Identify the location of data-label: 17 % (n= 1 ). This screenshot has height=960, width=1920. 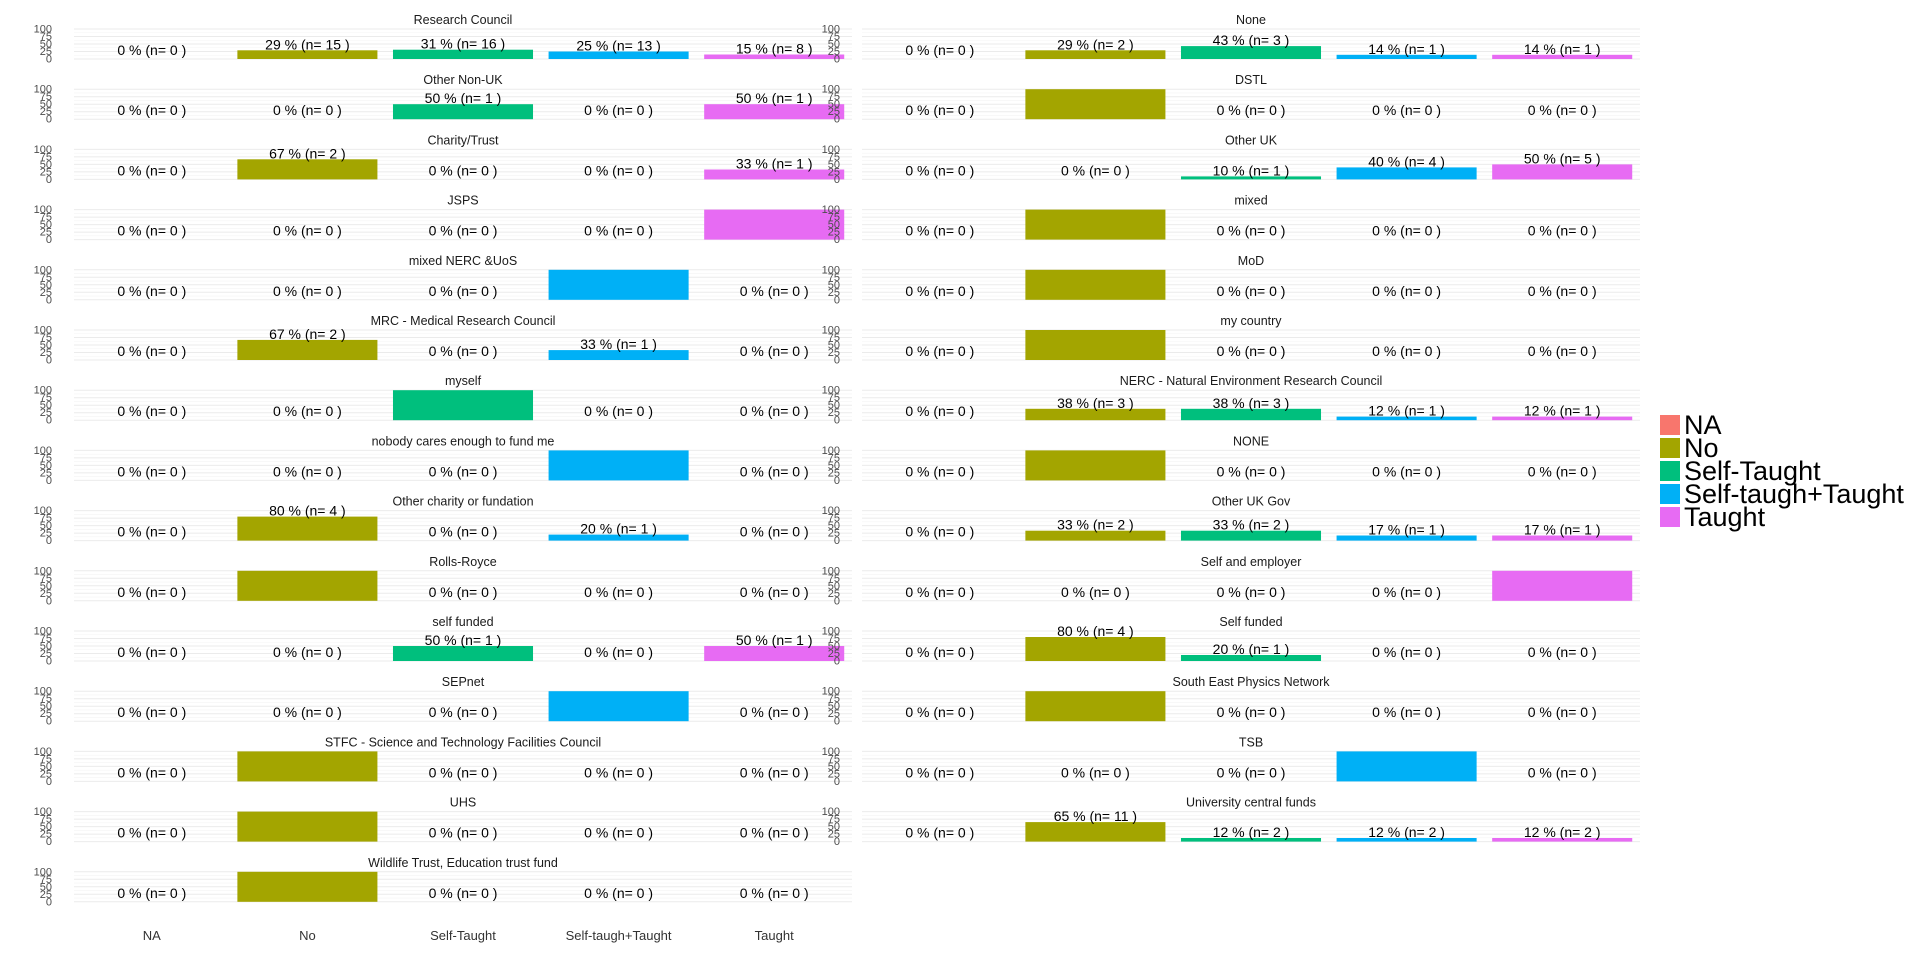
(1406, 530).